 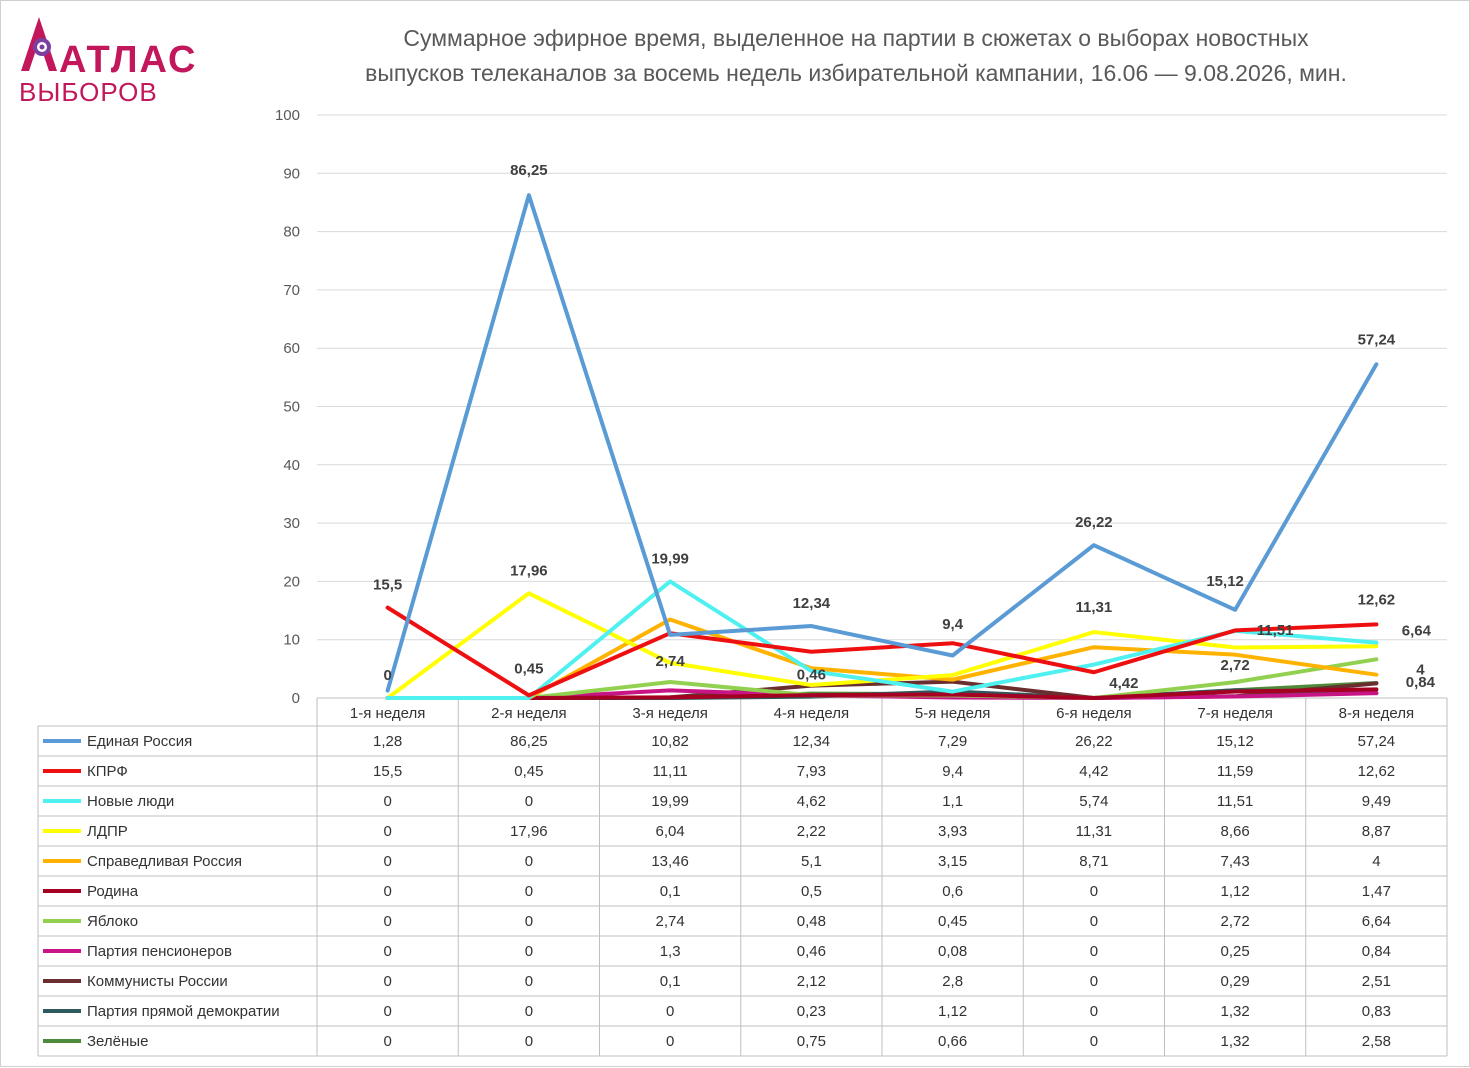 I want to click on x-category-label: 6-я неделя, so click(x=1093, y=713).